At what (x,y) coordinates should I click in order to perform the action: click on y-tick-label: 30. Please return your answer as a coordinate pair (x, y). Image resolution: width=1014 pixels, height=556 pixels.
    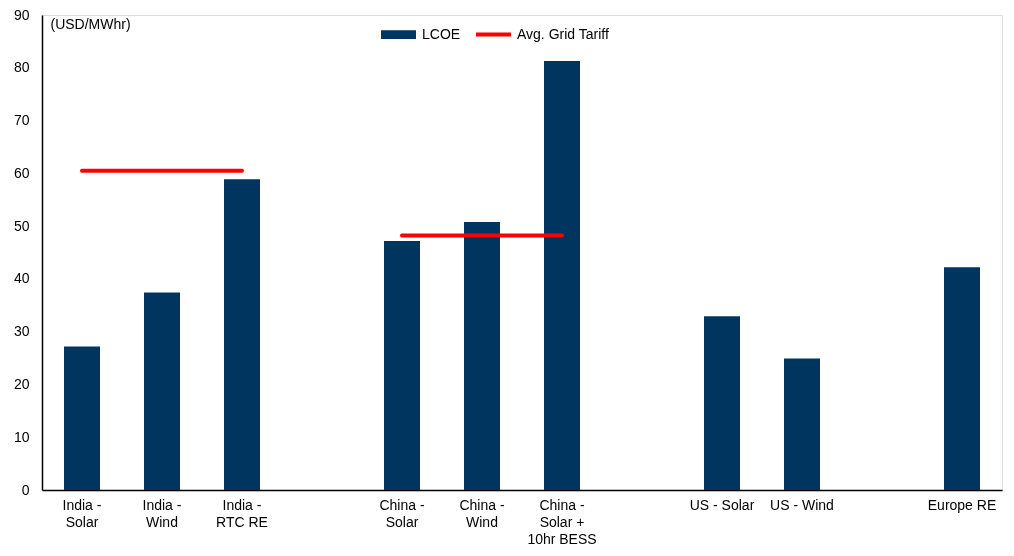
    Looking at the image, I should click on (21, 331).